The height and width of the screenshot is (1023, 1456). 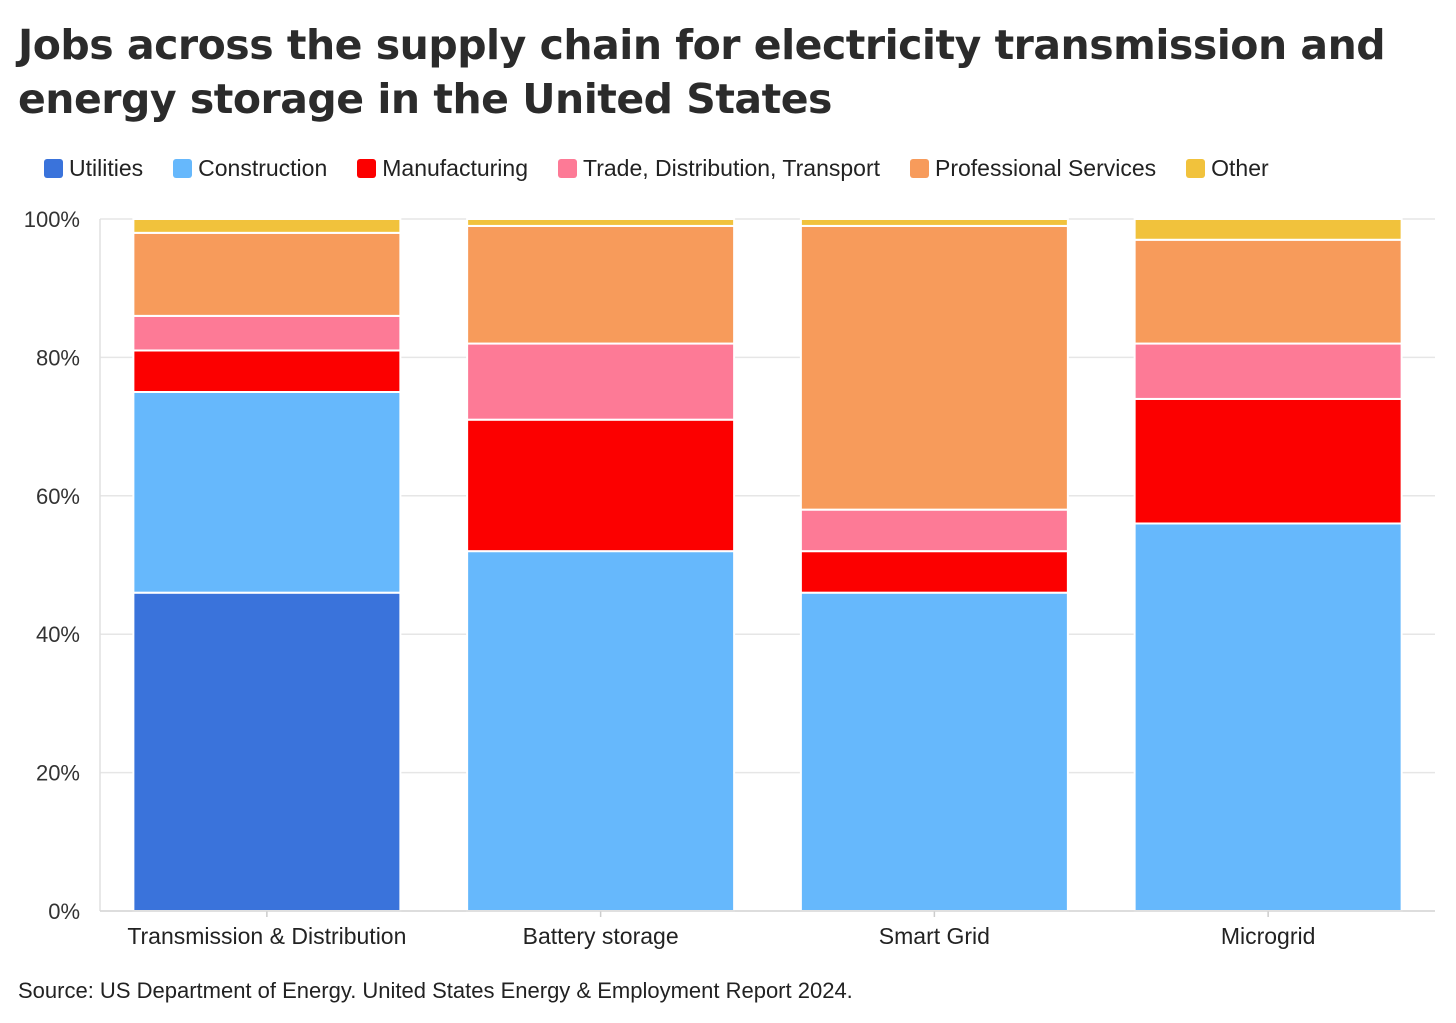 What do you see at coordinates (58, 773) in the screenshot?
I see `y-tick-label: 20%` at bounding box center [58, 773].